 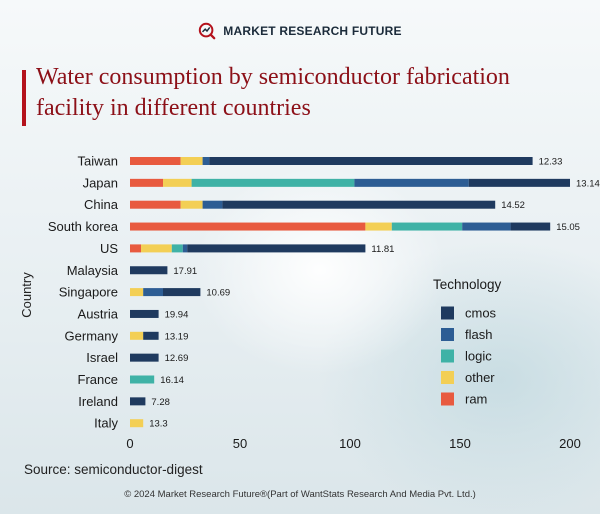 I want to click on data-label: 19.94, so click(x=177, y=314).